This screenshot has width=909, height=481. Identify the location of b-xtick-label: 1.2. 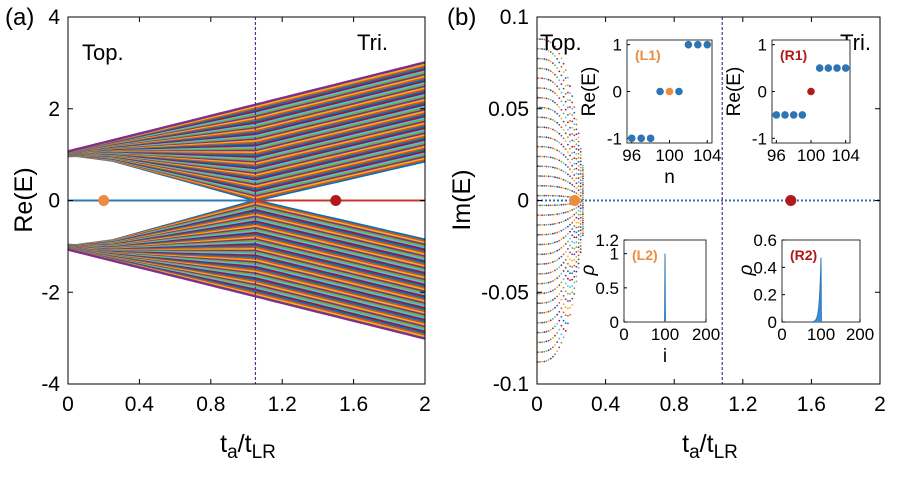
(742, 404).